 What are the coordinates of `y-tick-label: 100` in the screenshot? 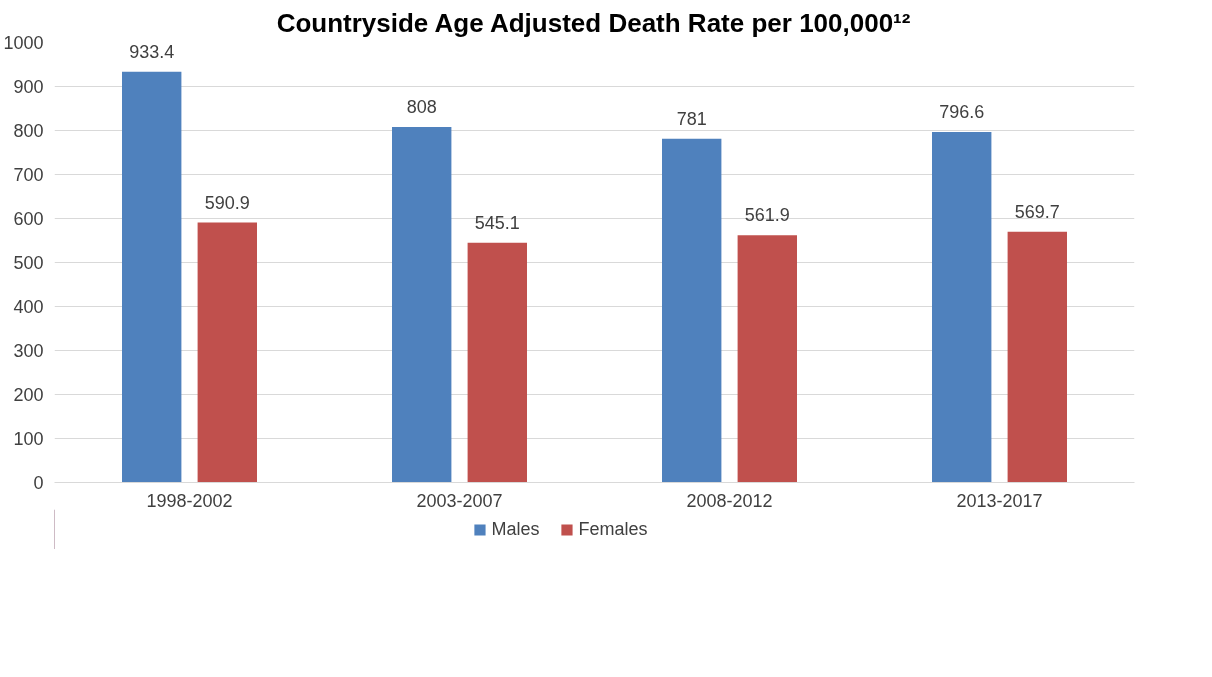 It's located at (28, 439).